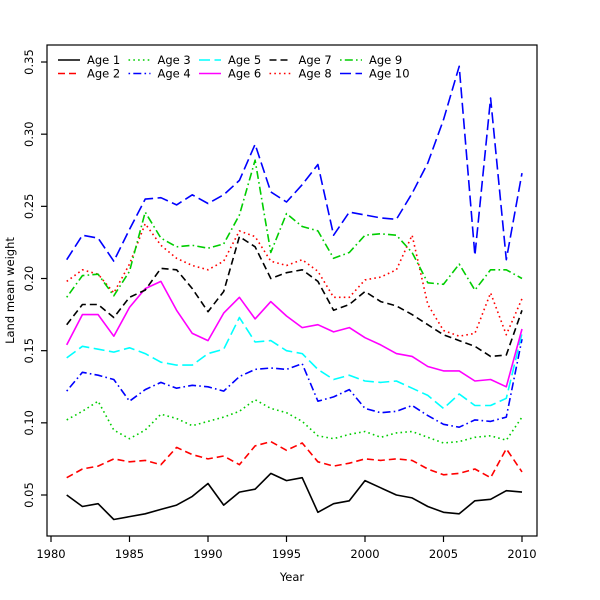  What do you see at coordinates (174, 74) in the screenshot?
I see `legend-label: Age 4` at bounding box center [174, 74].